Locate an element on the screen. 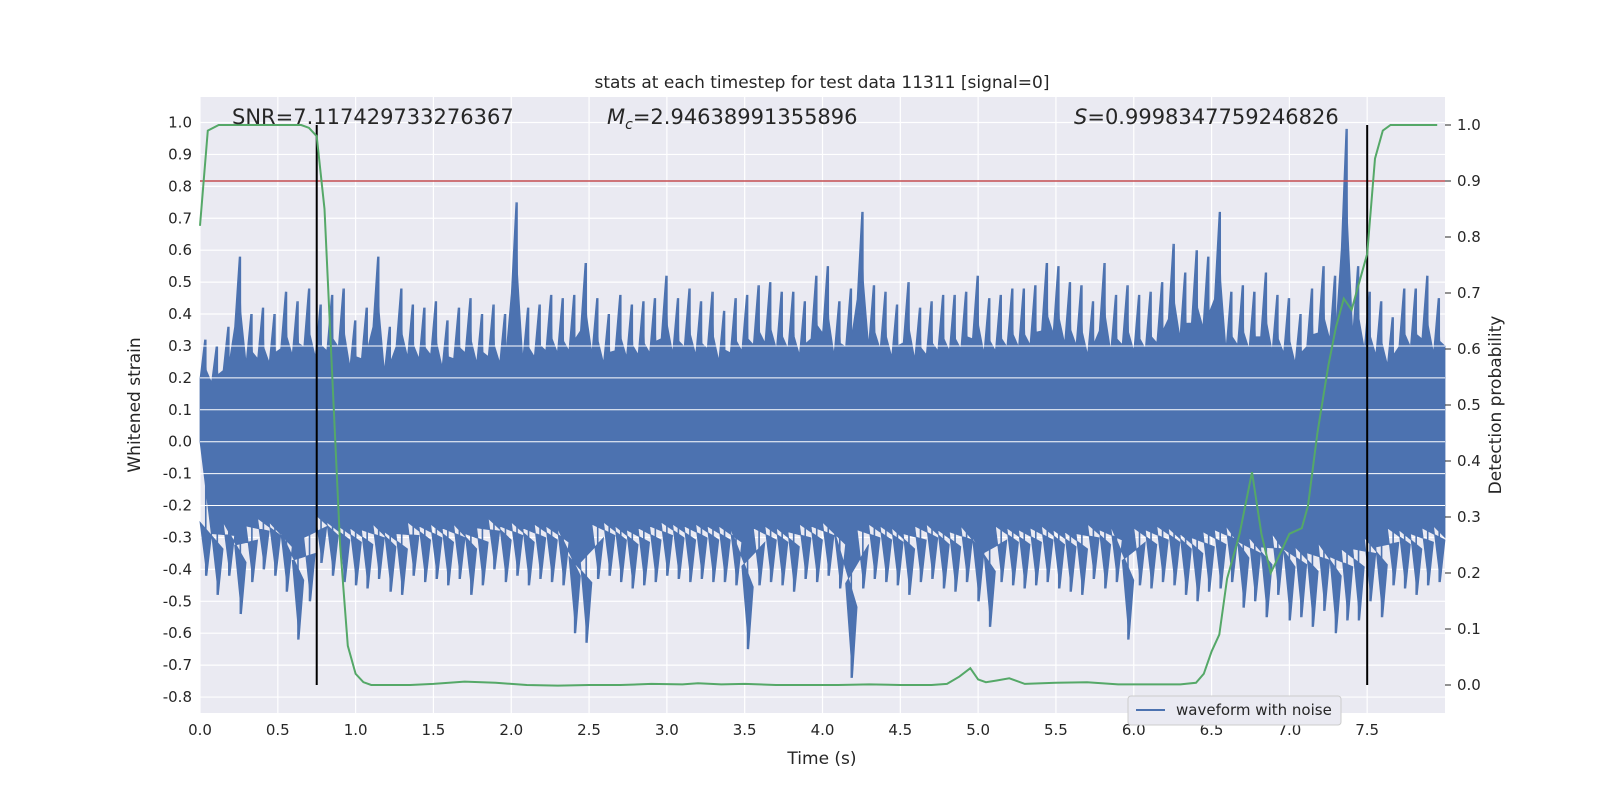 This screenshot has height=800, width=1600. y2-tick-label: 0.2 is located at coordinates (1469, 573).